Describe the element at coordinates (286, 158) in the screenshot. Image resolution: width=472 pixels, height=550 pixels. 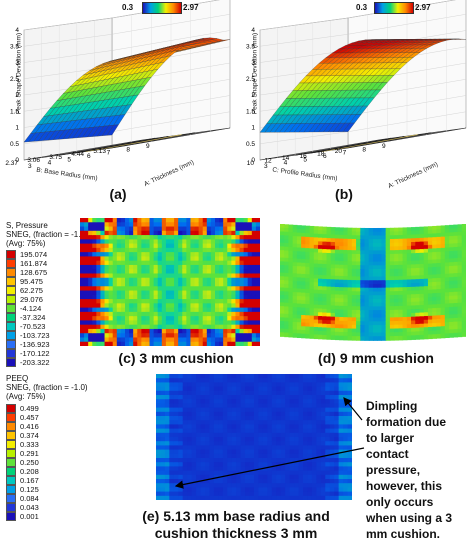
I see `y-tick-label: 14` at that location.